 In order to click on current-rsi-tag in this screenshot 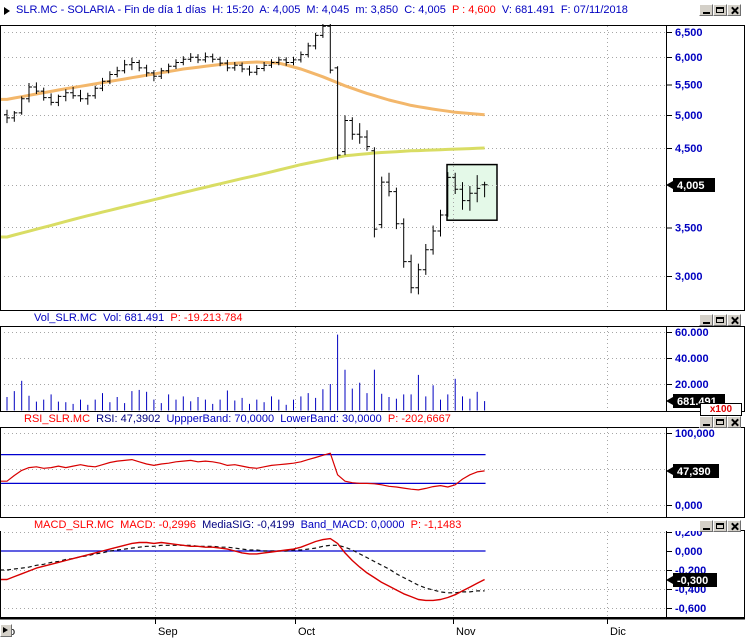, I will do `click(696, 471)`.